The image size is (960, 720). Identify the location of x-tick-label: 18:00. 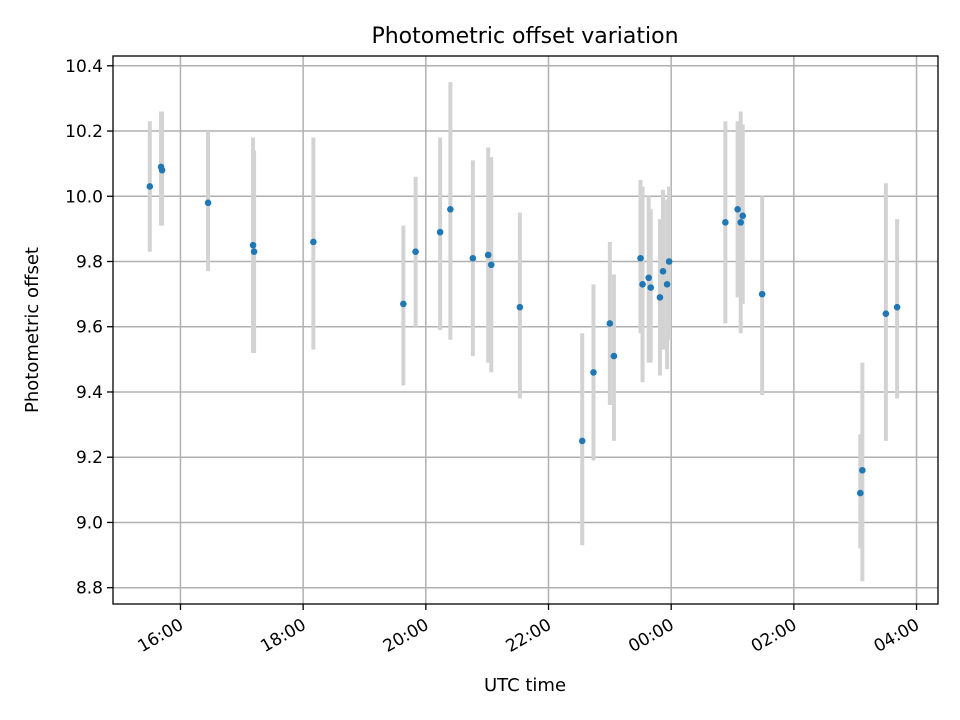
(283, 636).